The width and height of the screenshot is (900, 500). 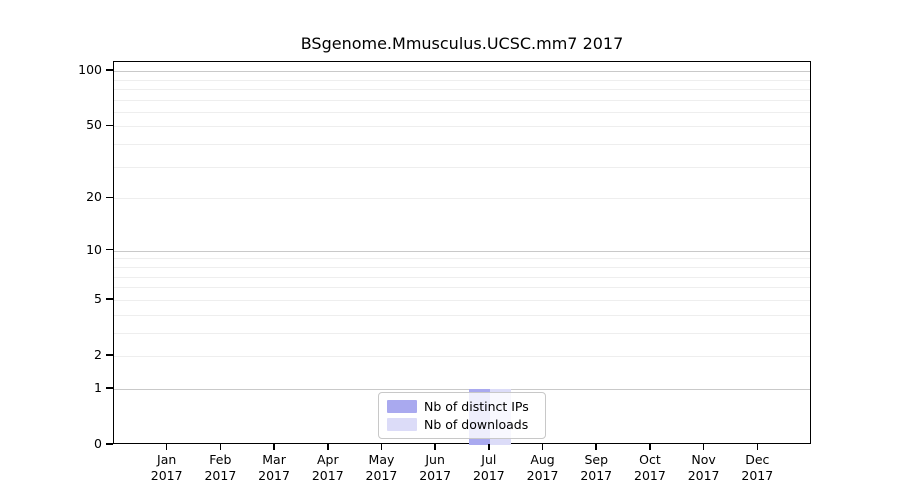 I want to click on distinct-ips-swatch-icon, so click(x=402, y=406).